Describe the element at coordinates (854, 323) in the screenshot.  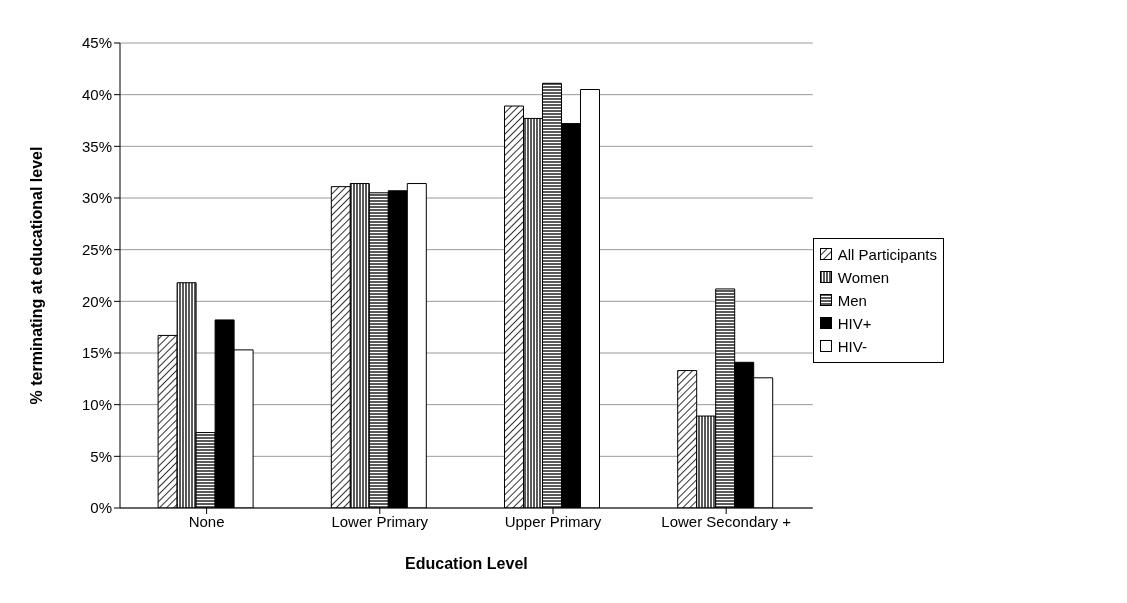
I see `legend-label: HIV+` at that location.